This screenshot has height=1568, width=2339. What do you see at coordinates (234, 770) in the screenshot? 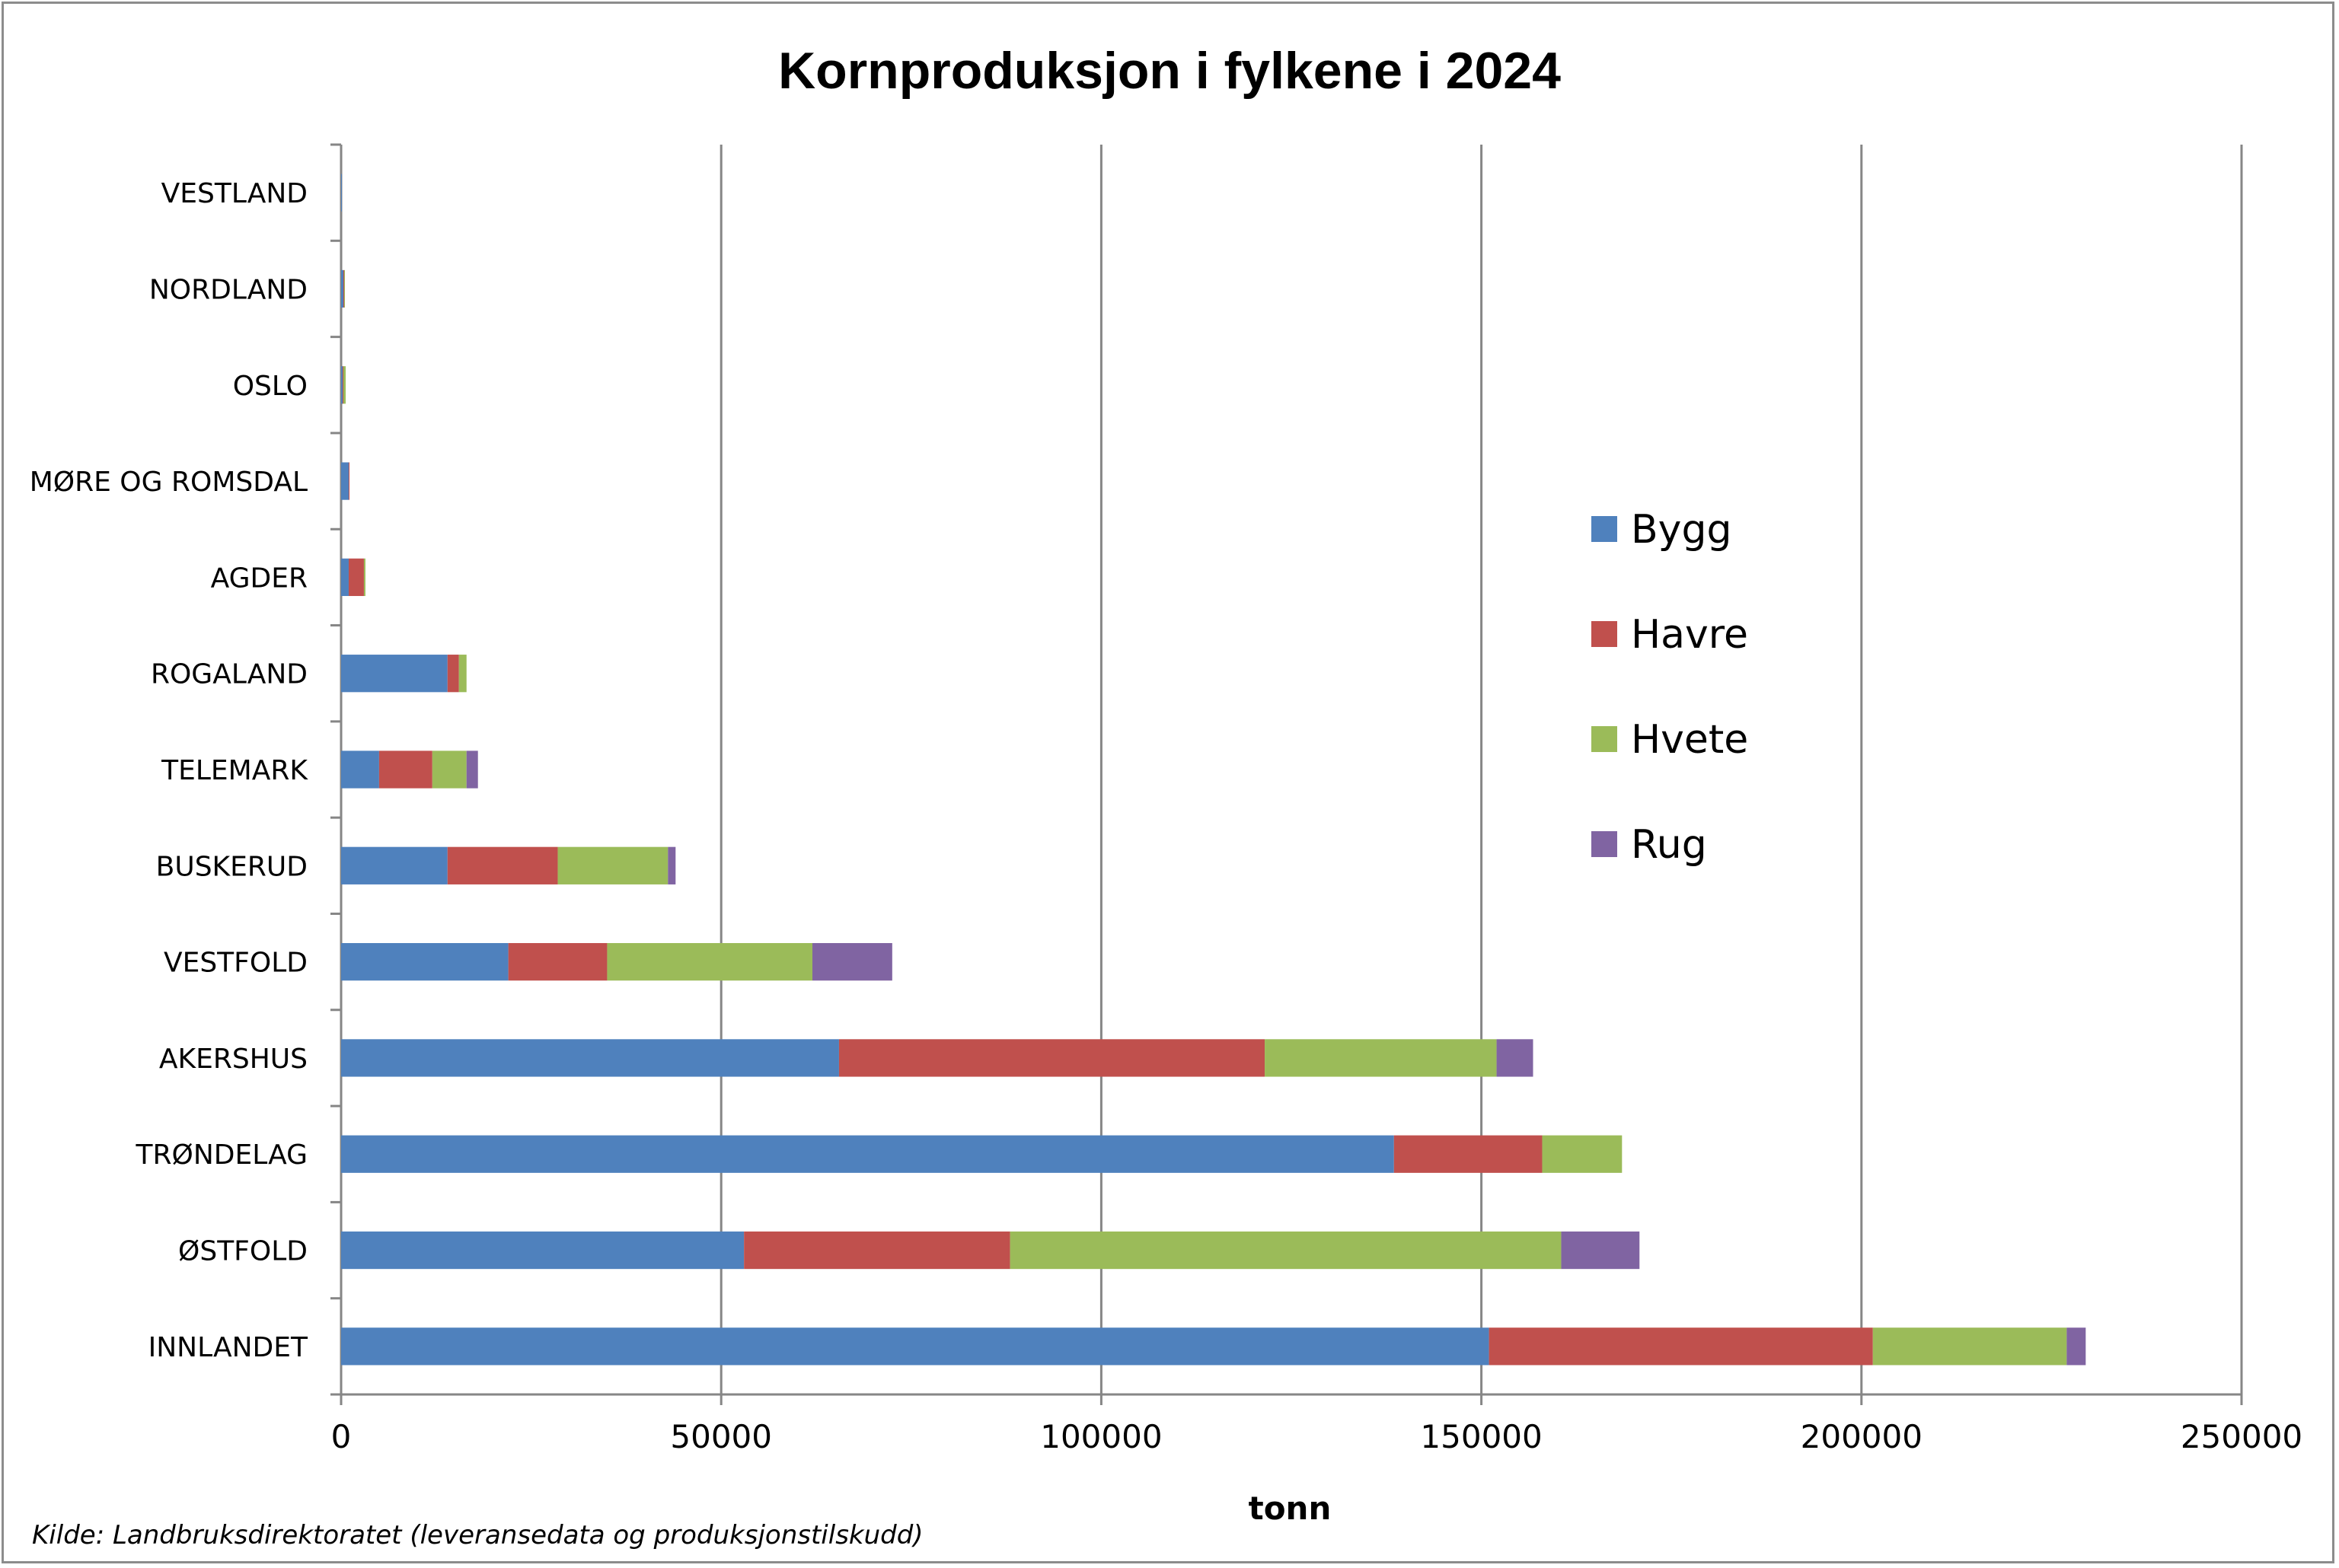
I see `category-label: TELEMARK` at bounding box center [234, 770].